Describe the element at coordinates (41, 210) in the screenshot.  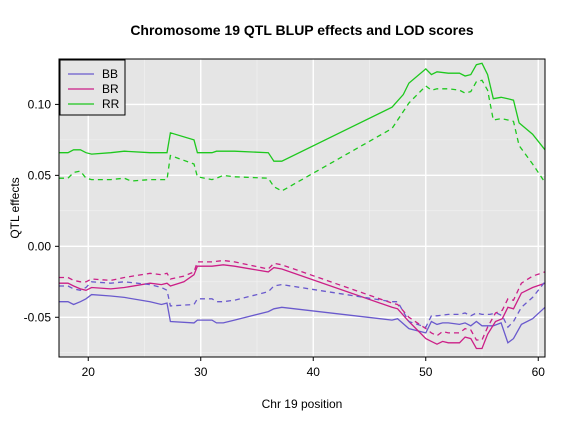
I see `y-axis-ticks: 0.10 0.05 0.00 -0.05` at that location.